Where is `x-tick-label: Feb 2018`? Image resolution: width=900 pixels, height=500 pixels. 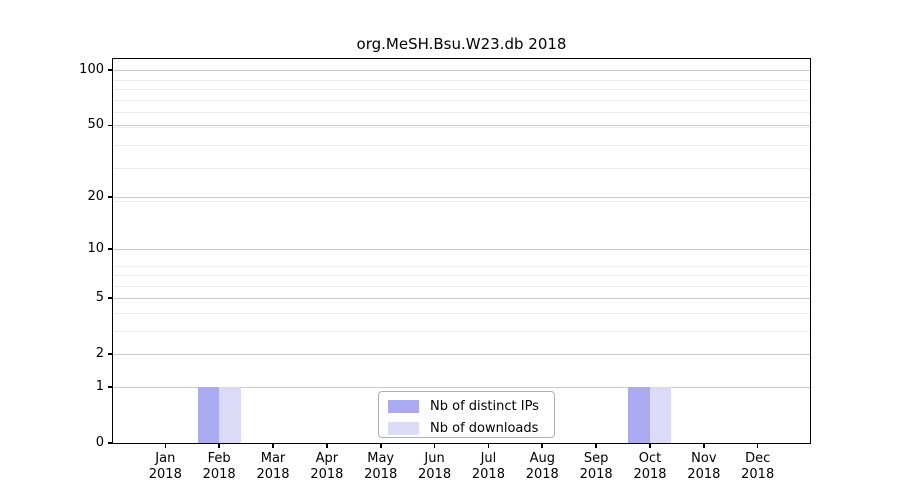
x-tick-label: Feb 2018 is located at coordinates (219, 467).